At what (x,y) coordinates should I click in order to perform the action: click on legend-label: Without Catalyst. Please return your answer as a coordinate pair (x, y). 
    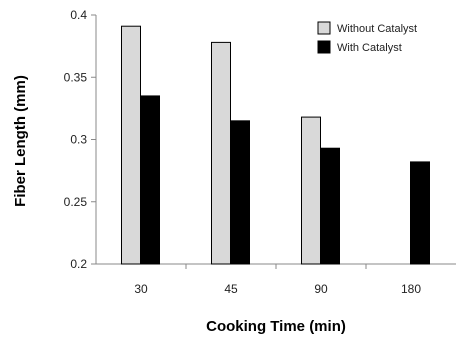
    Looking at the image, I should click on (377, 29).